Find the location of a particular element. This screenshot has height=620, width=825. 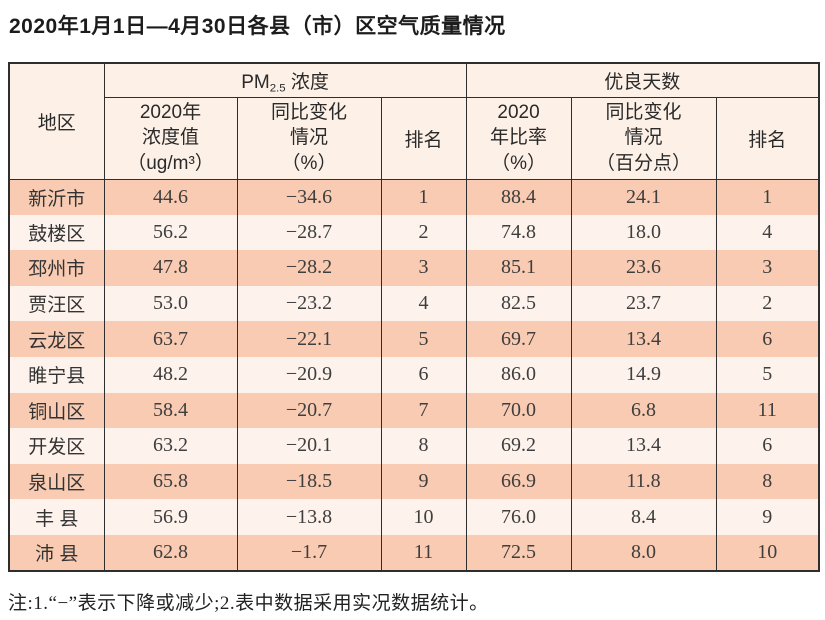

cell-good-rank: 5 is located at coordinates (767, 374).